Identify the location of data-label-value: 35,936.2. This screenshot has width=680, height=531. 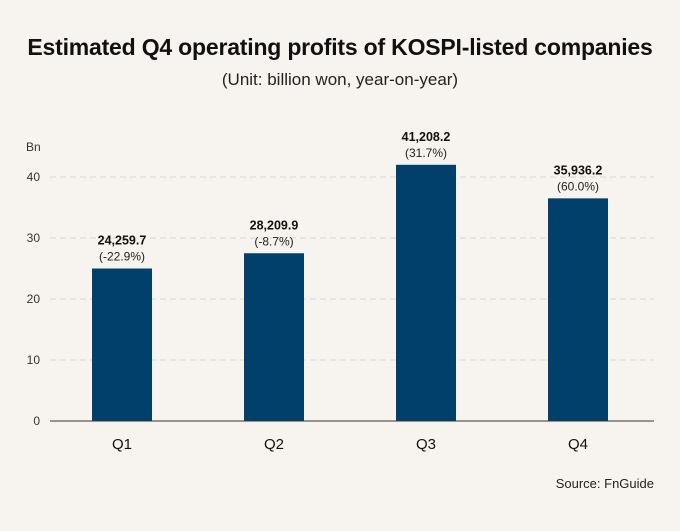
(578, 170).